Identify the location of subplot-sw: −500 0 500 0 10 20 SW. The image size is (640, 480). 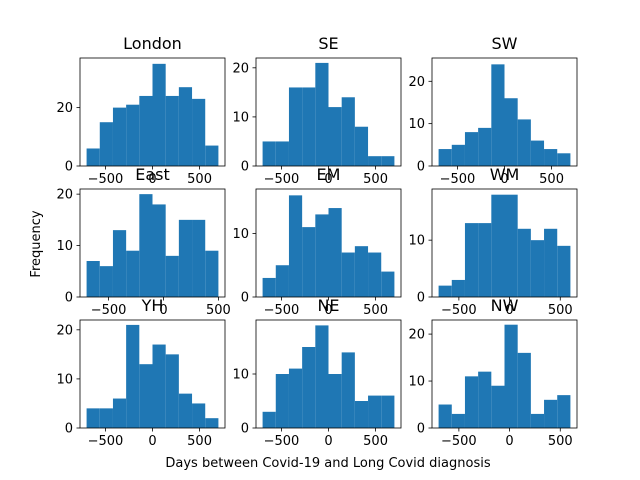
(493, 110).